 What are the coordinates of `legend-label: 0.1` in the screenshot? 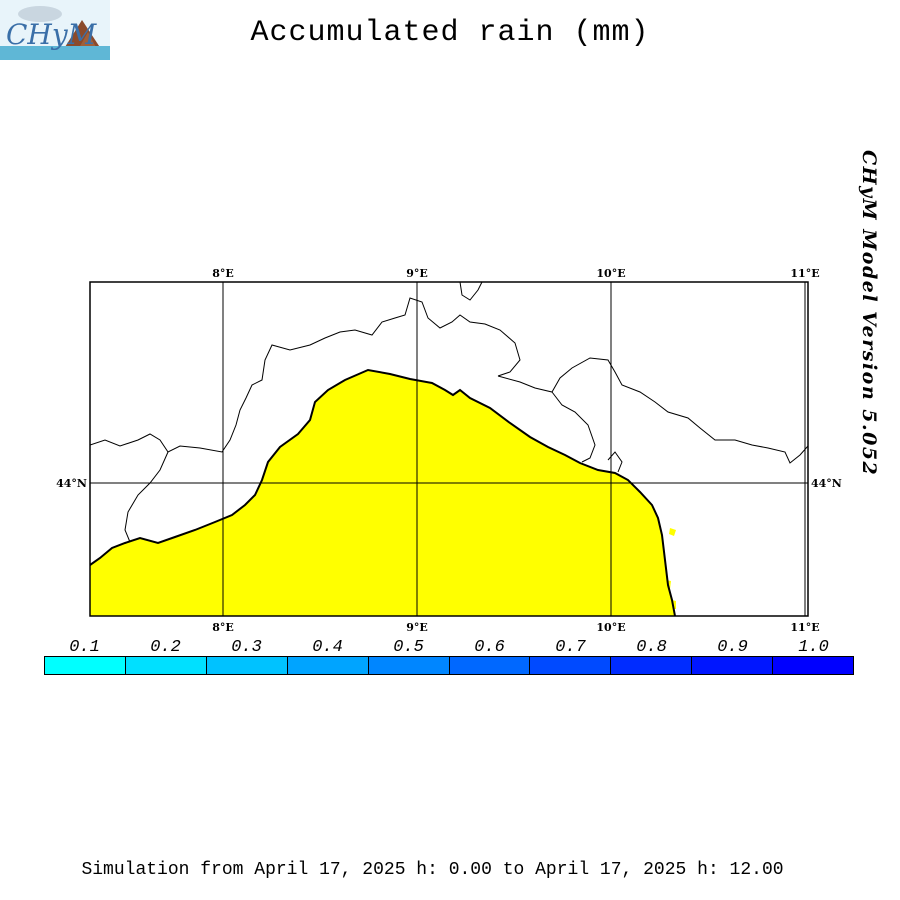 It's located at (84, 647).